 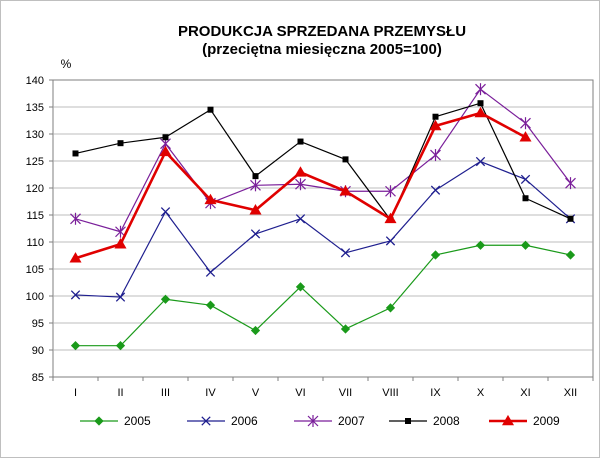 I want to click on data-point-2009-VII, so click(x=345, y=190).